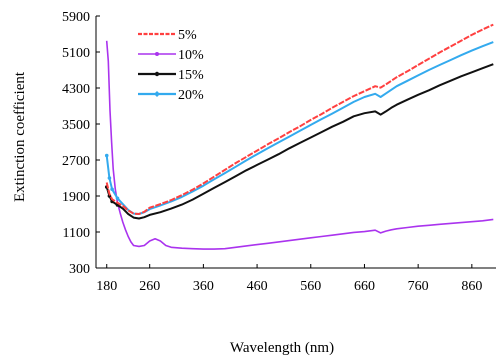 The width and height of the screenshot is (502, 362). Describe the element at coordinates (310, 286) in the screenshot. I see `x-tick-label: 560` at that location.